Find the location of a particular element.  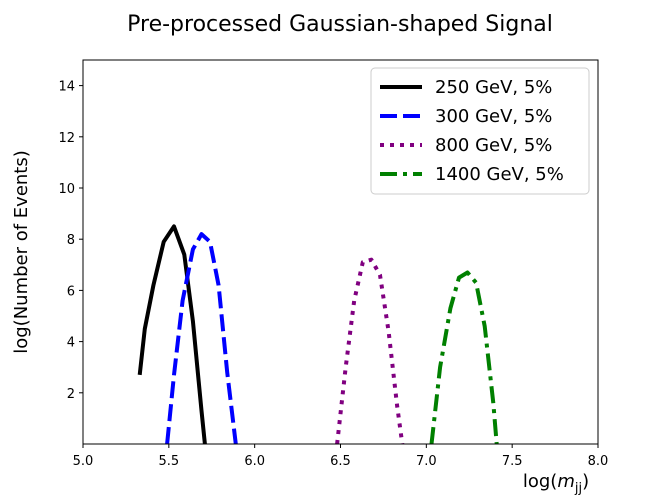

y-tick-label: 8 is located at coordinates (71, 240).